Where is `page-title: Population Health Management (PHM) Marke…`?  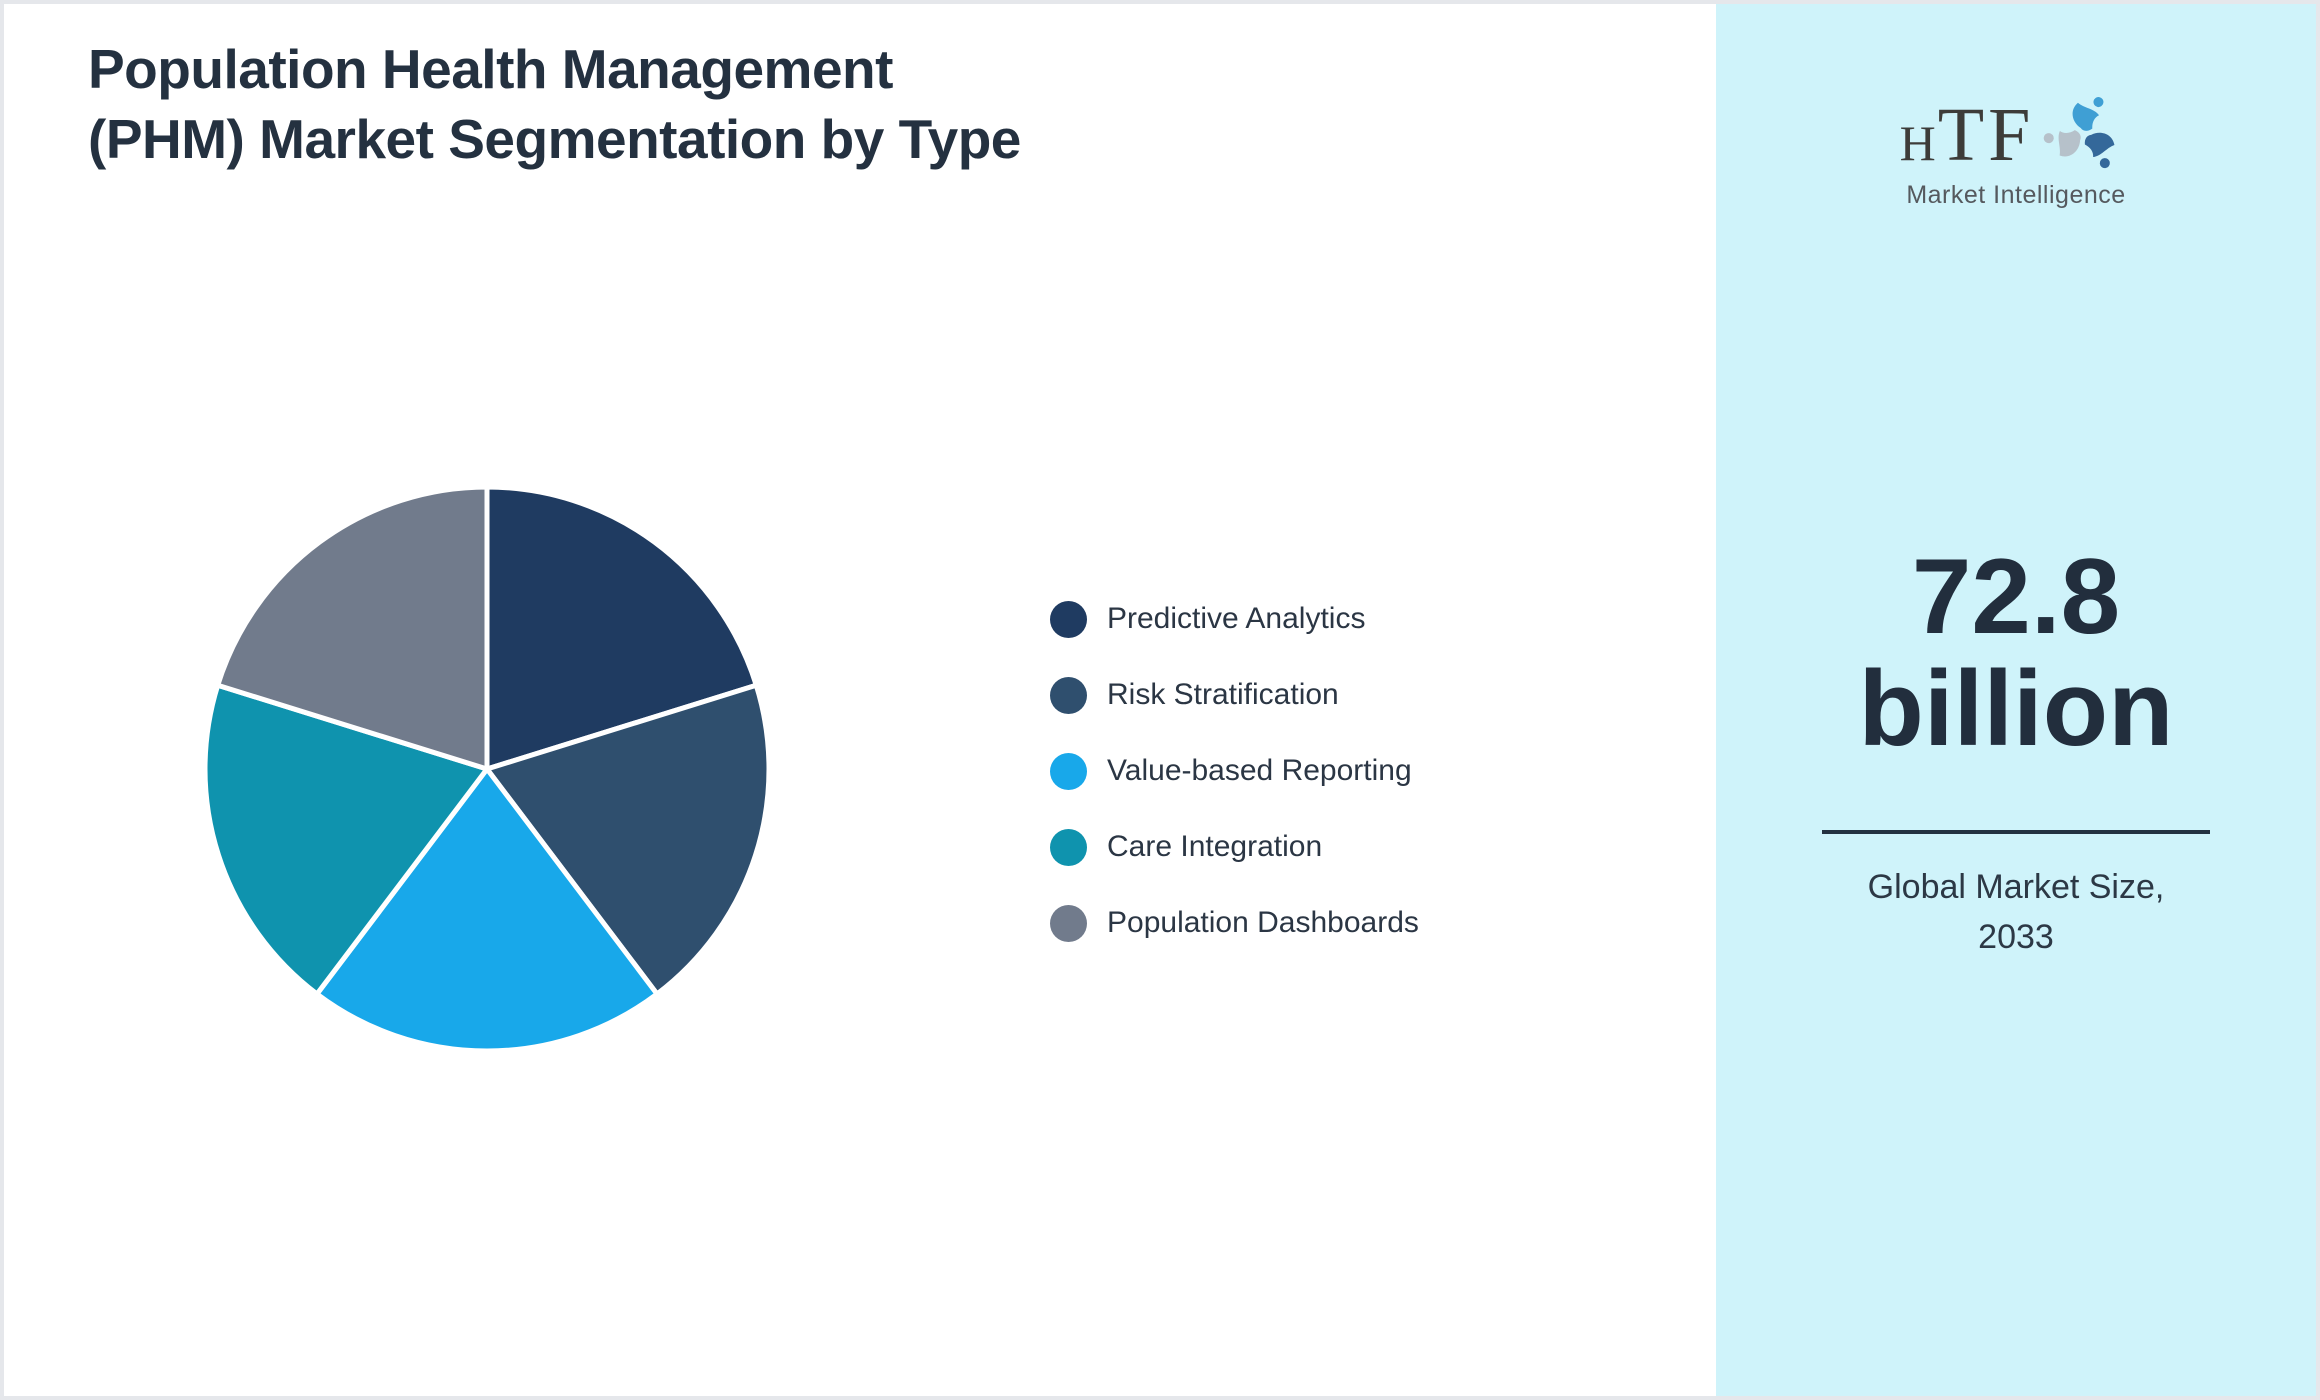 page-title: Population Health Management (PHM) Marke… is located at coordinates (554, 104).